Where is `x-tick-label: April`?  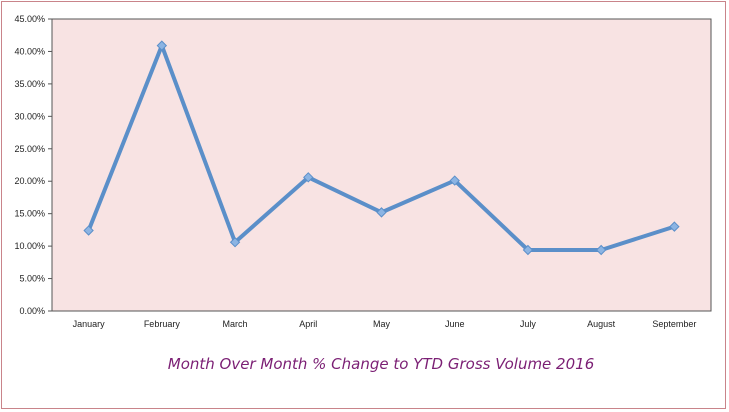 x-tick-label: April is located at coordinates (308, 324).